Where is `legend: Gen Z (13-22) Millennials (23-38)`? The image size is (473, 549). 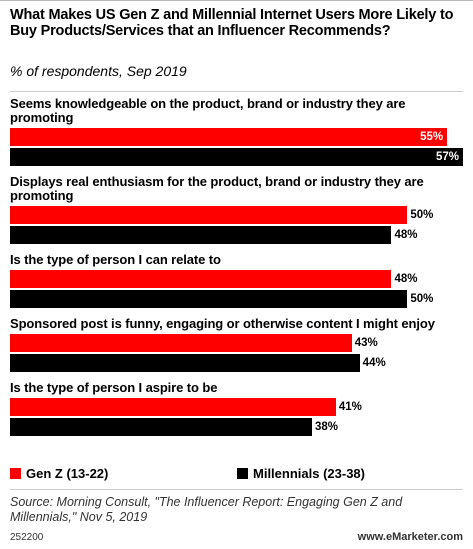 legend: Gen Z (13-22) Millennials (23-38) is located at coordinates (236, 474).